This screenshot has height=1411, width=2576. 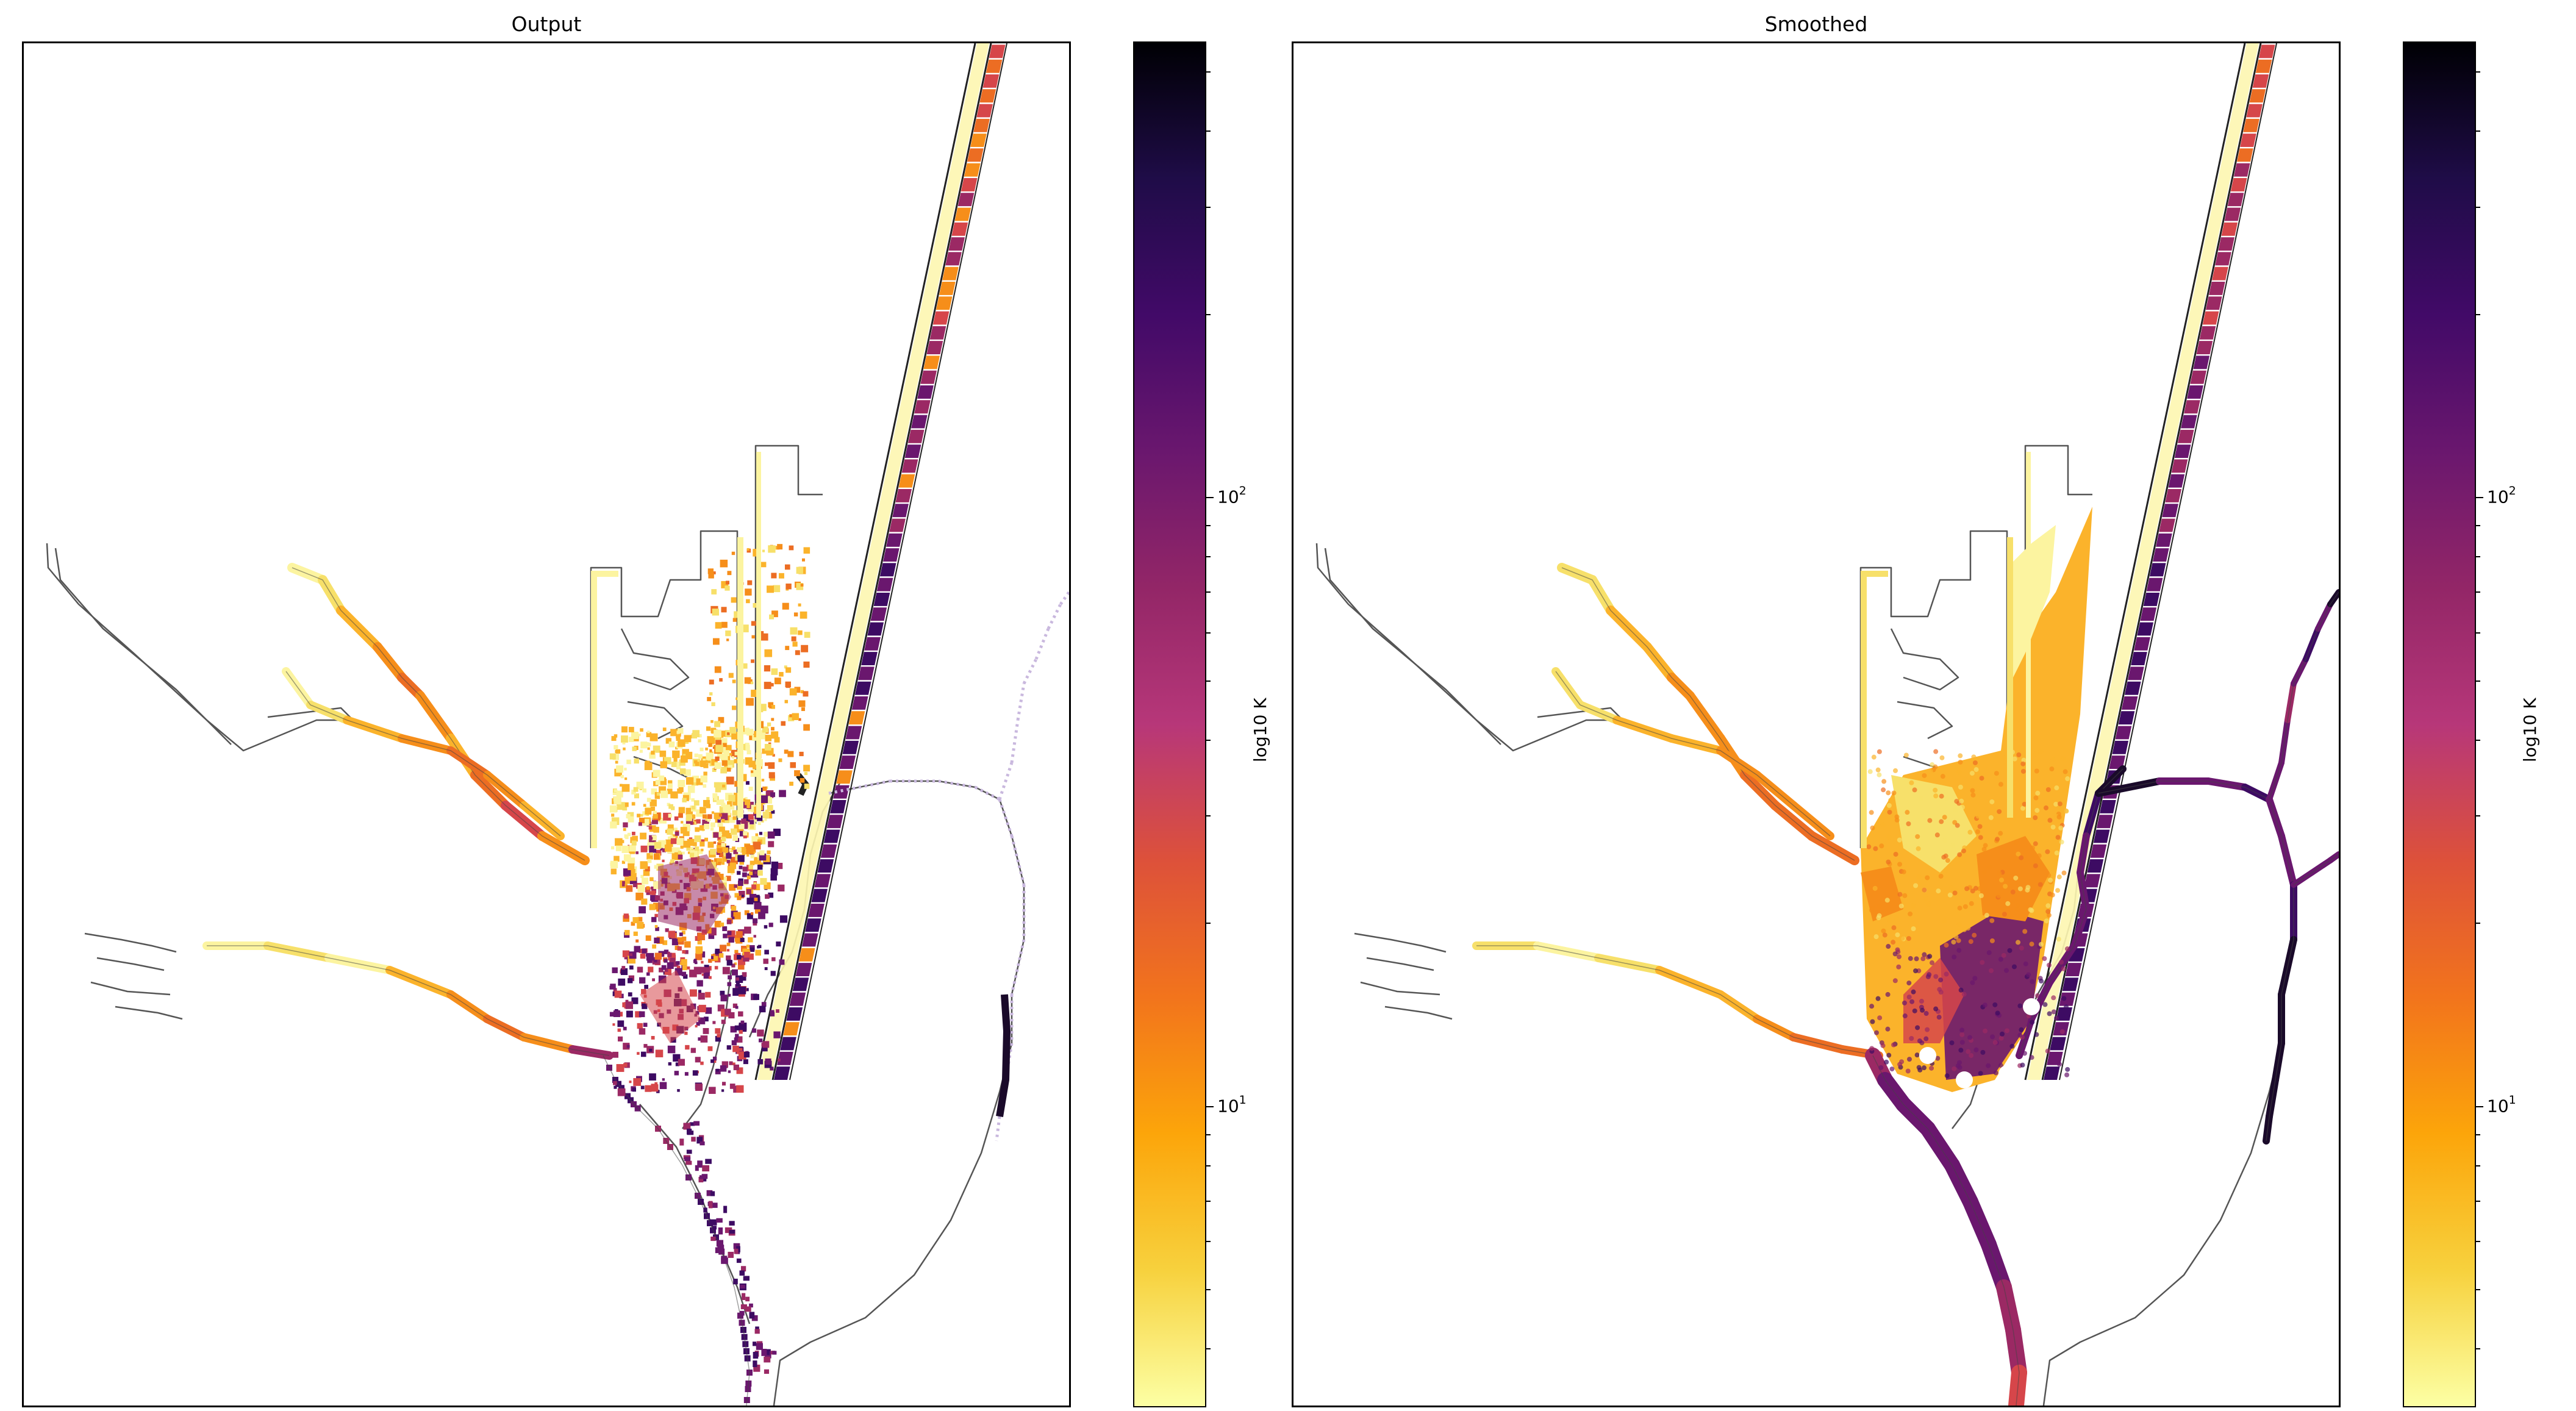 What do you see at coordinates (2007, 1073) in the screenshot?
I see `bay-gap` at bounding box center [2007, 1073].